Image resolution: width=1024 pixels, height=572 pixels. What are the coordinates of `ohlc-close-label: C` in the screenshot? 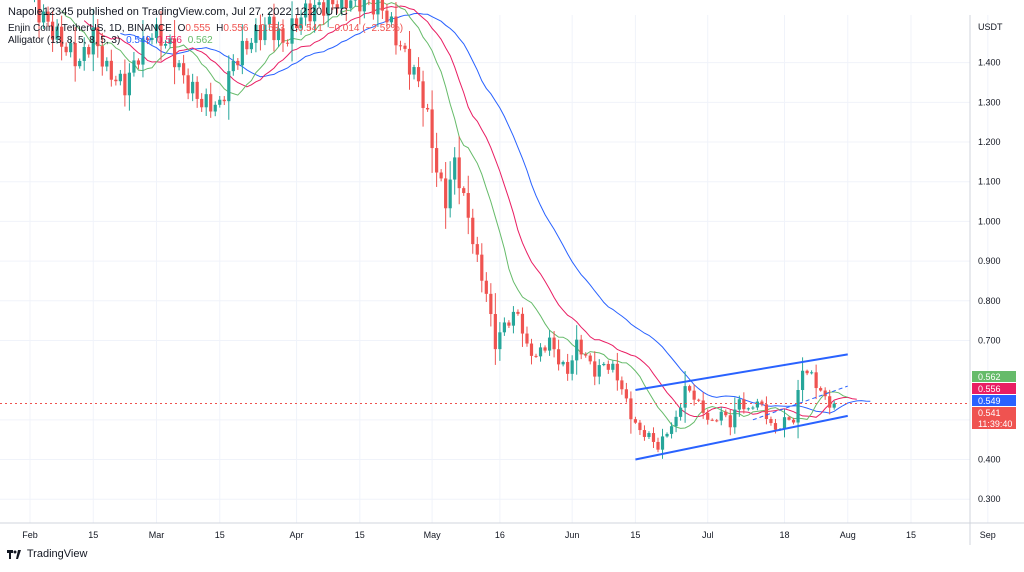 It's located at (294, 28).